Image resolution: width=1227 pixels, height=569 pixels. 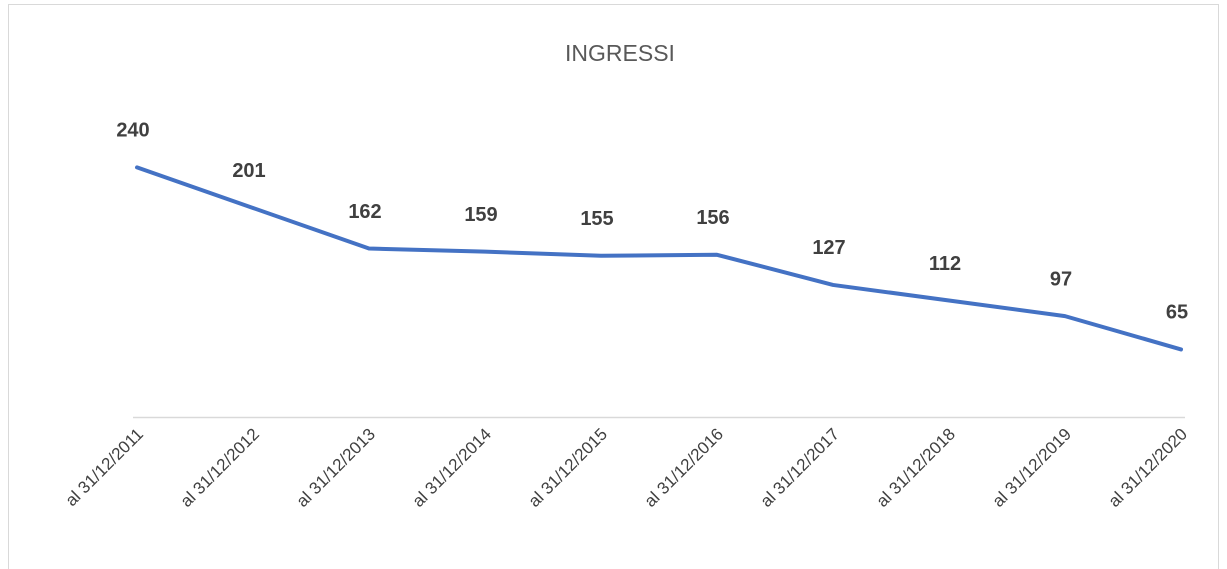 What do you see at coordinates (620, 53) in the screenshot?
I see `chart-title: INGRESSI` at bounding box center [620, 53].